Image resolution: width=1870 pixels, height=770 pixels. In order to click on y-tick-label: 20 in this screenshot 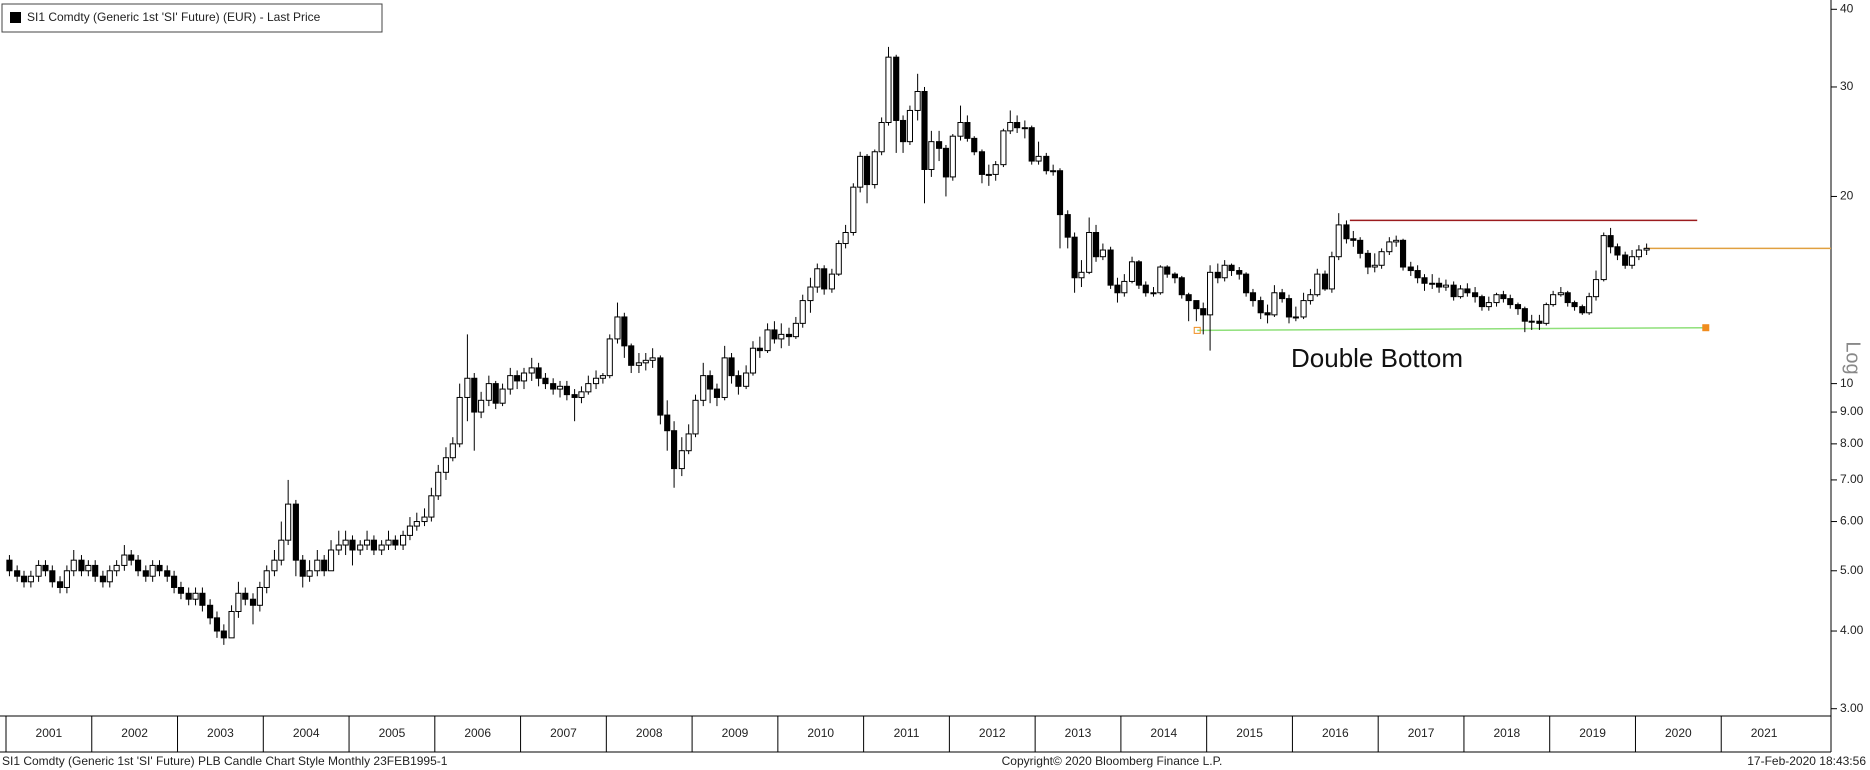, I will do `click(1847, 196)`.